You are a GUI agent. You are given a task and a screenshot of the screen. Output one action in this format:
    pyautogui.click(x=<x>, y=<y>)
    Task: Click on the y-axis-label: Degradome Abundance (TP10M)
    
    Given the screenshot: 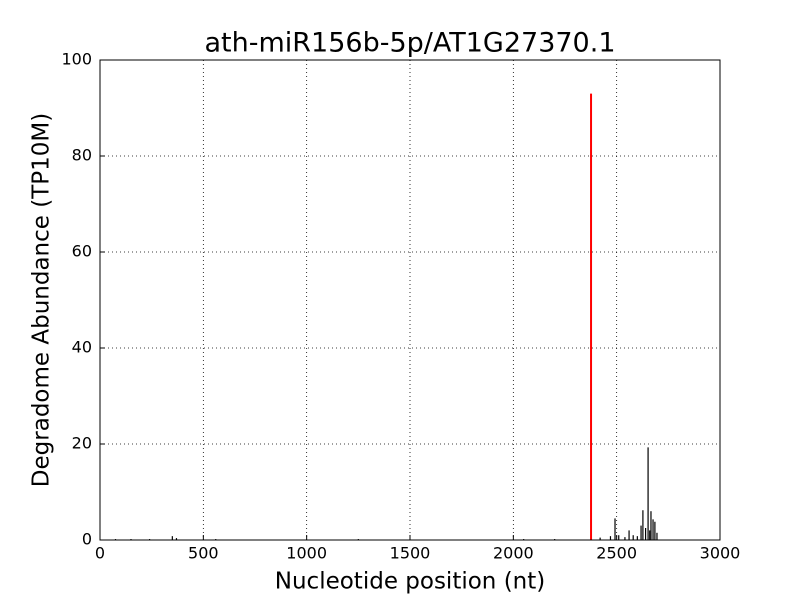 What is the action you would take?
    pyautogui.click(x=42, y=300)
    